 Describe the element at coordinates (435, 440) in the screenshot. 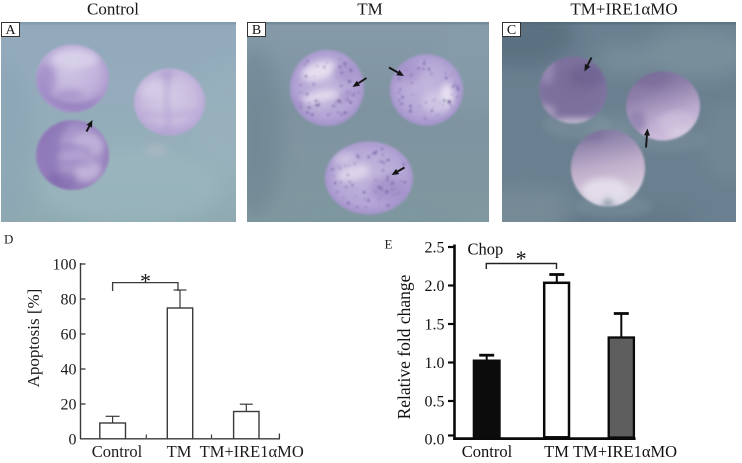

I see `svg-text: 0.0` at that location.